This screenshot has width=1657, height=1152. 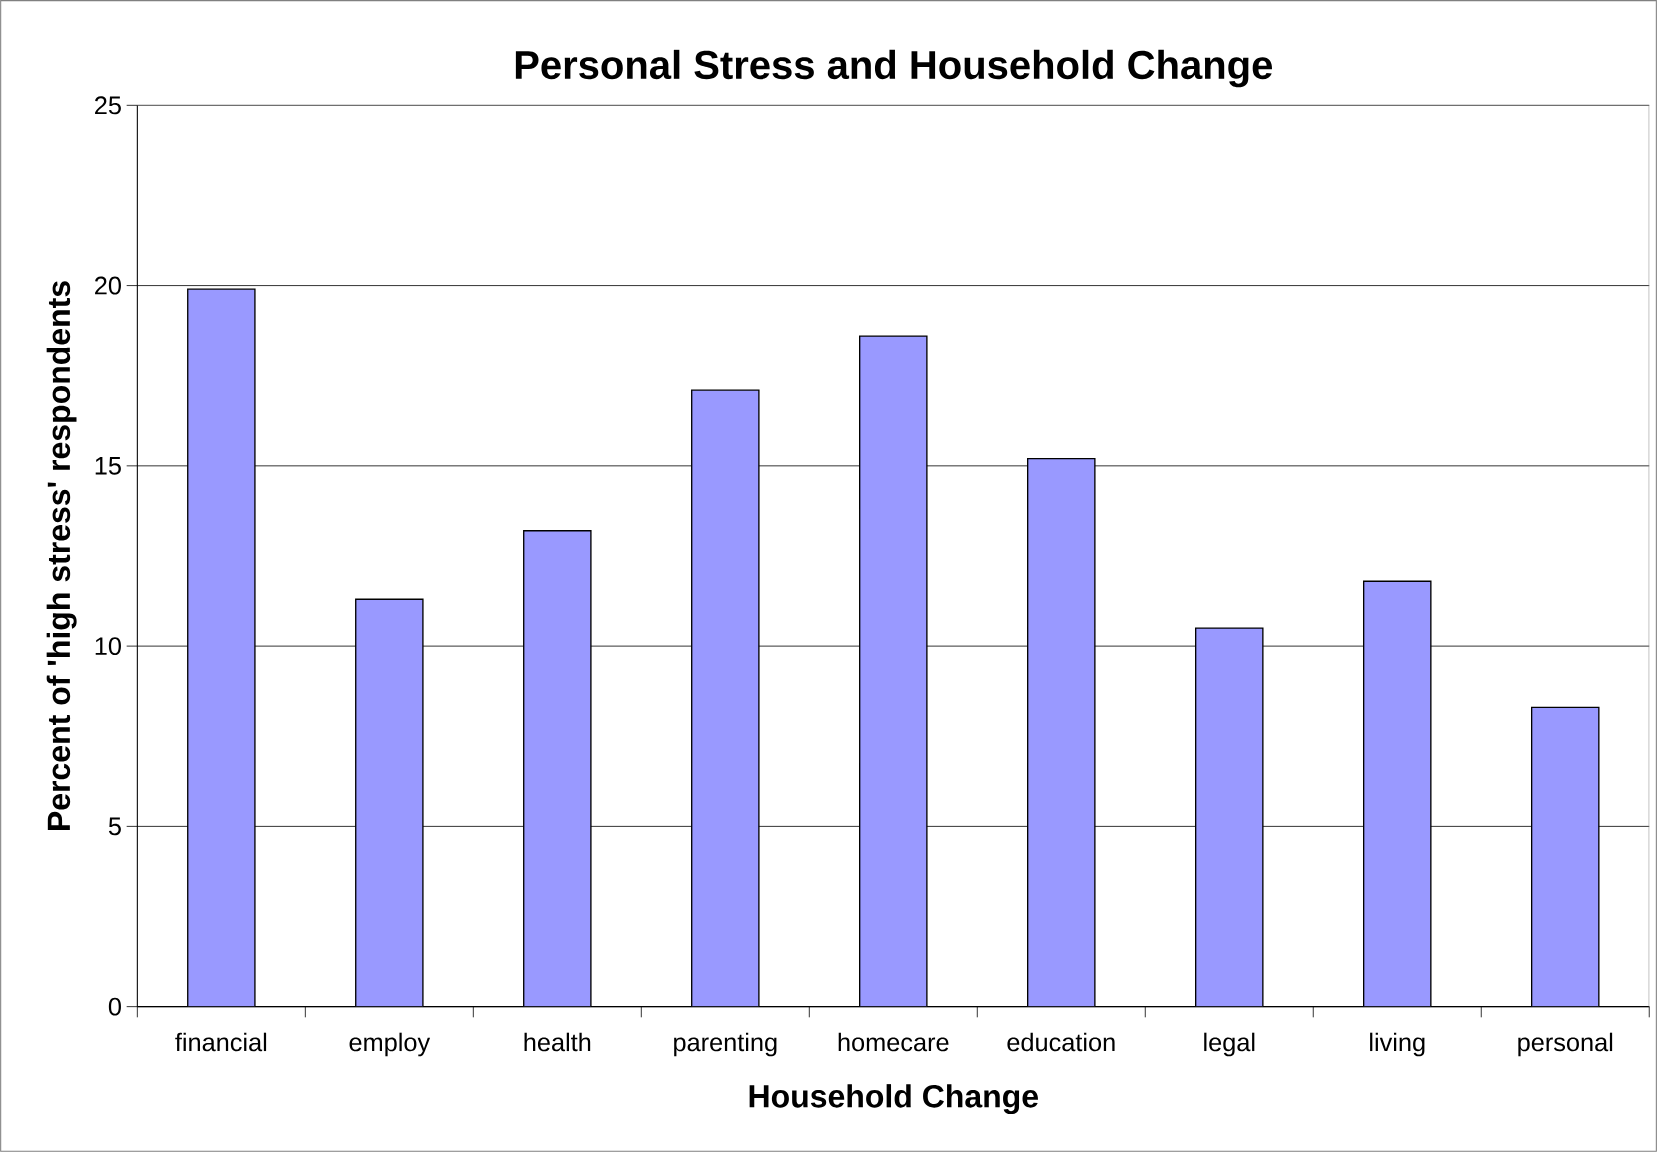 I want to click on x-tick-label: personal, so click(x=1565, y=1044).